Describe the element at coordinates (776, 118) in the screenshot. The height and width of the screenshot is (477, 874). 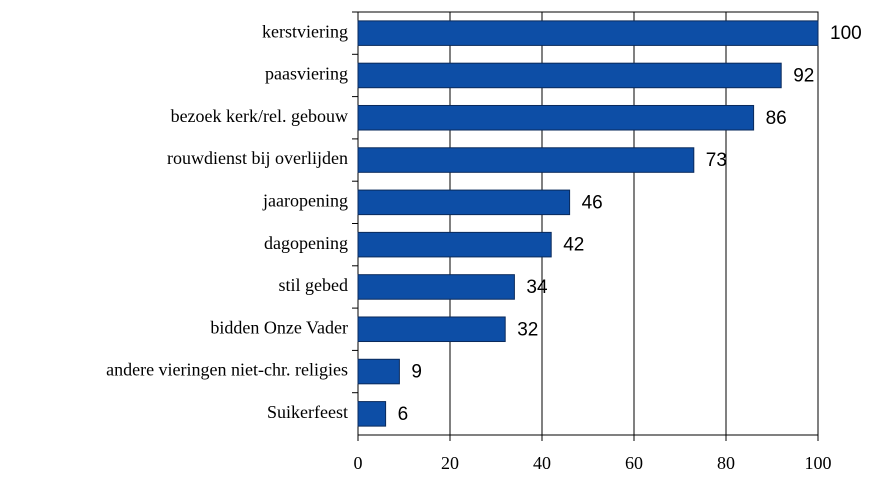
I see `value-label: 86` at that location.